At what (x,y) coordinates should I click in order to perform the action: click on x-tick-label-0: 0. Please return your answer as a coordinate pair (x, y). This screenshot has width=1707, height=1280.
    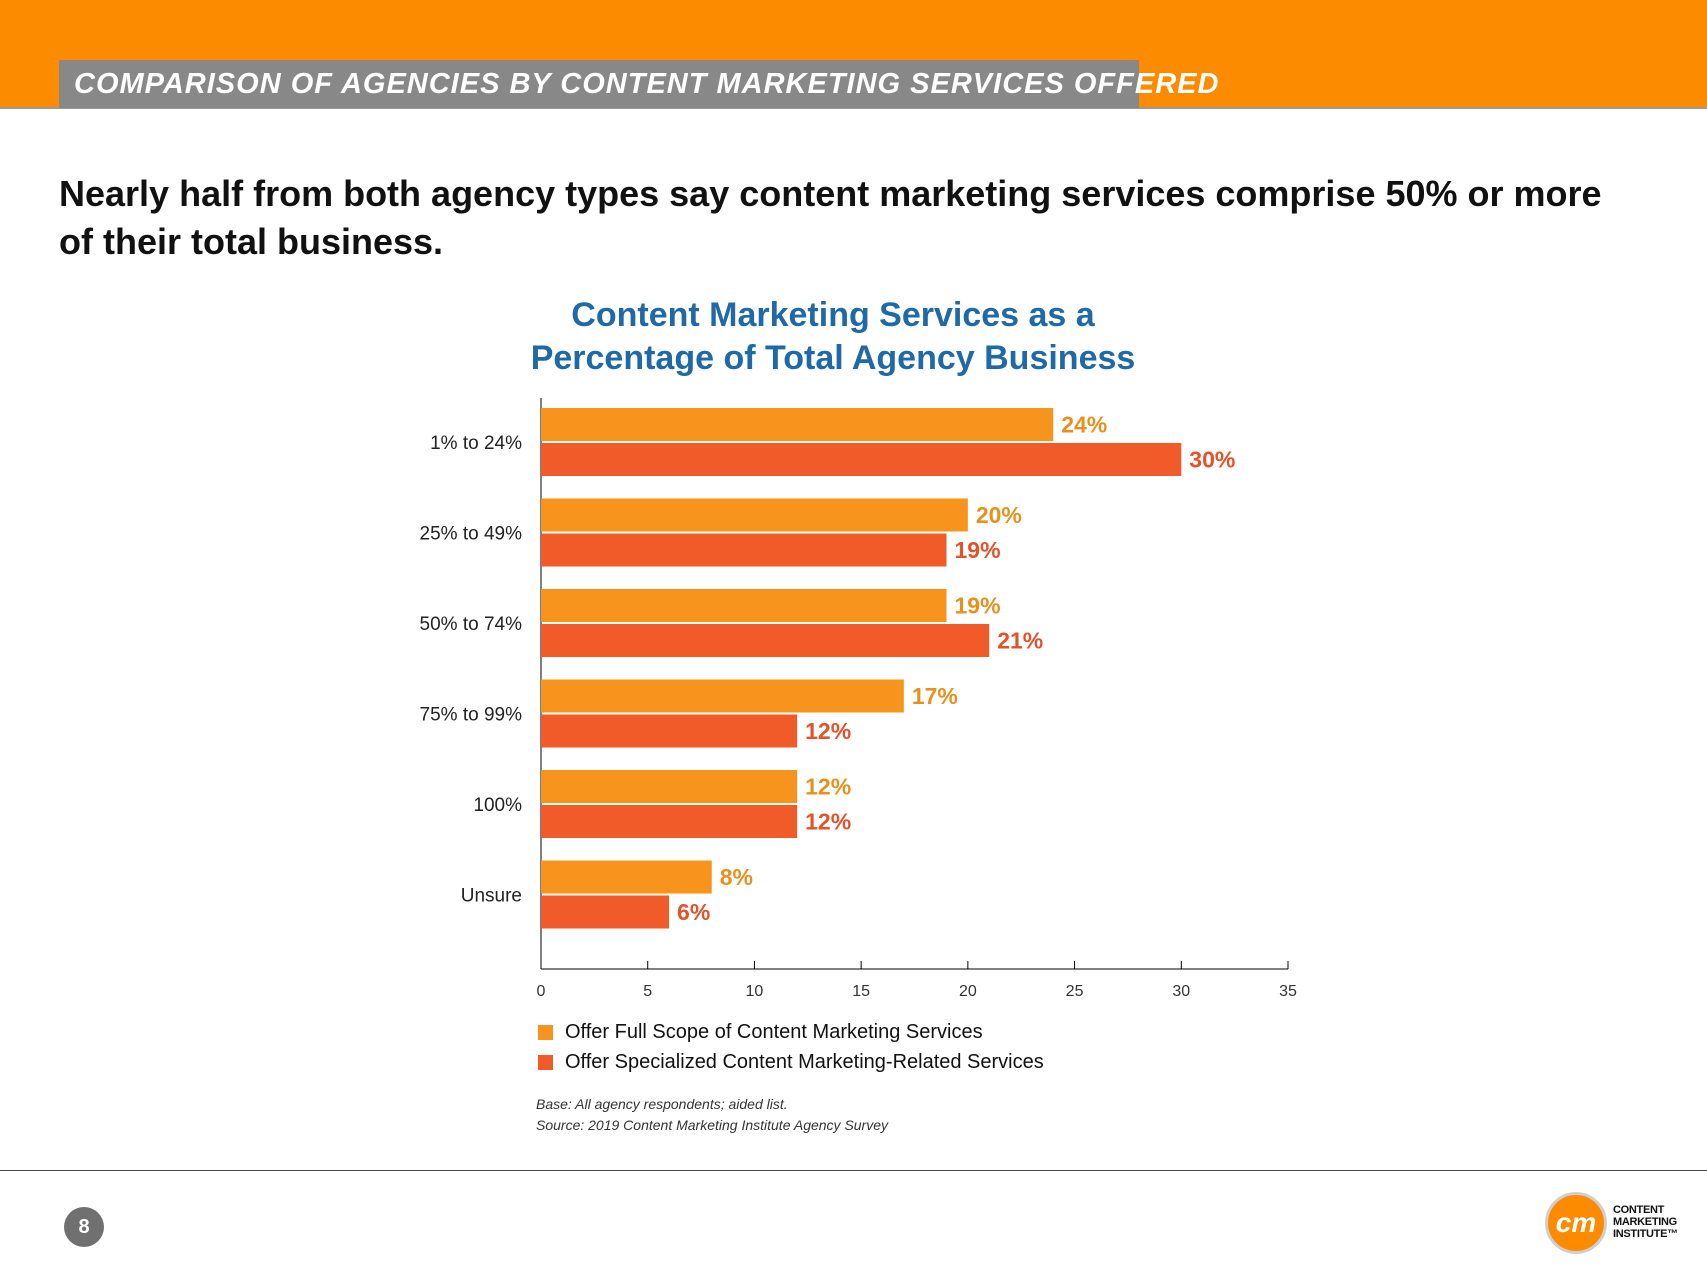
    Looking at the image, I should click on (541, 991).